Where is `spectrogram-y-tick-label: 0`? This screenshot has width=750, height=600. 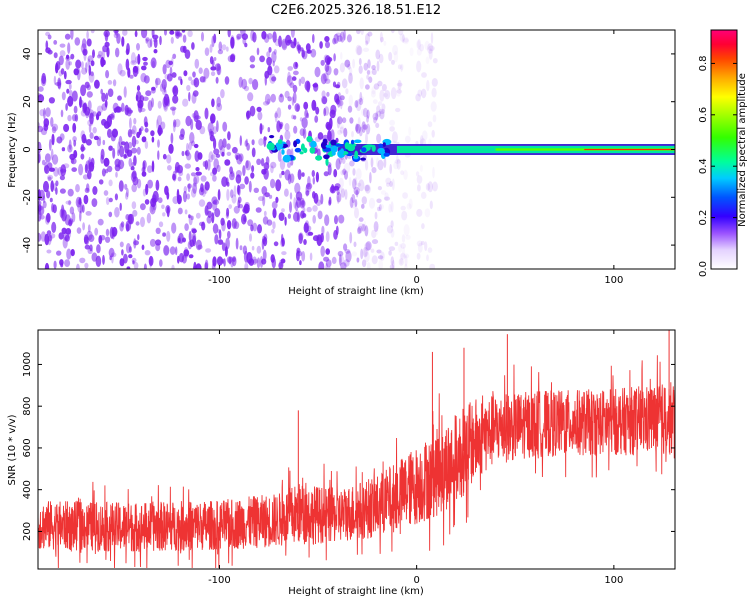 spectrogram-y-tick-label: 0 is located at coordinates (27, 149).